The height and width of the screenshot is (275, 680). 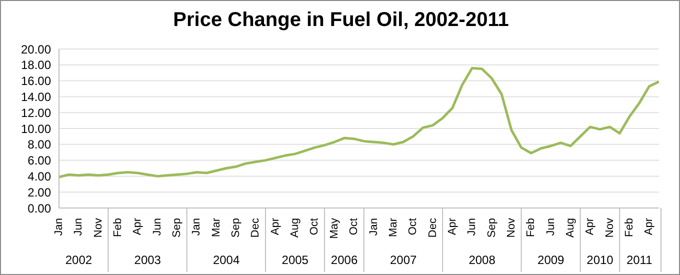 I want to click on y-tick-label: 4.00, so click(x=40, y=176).